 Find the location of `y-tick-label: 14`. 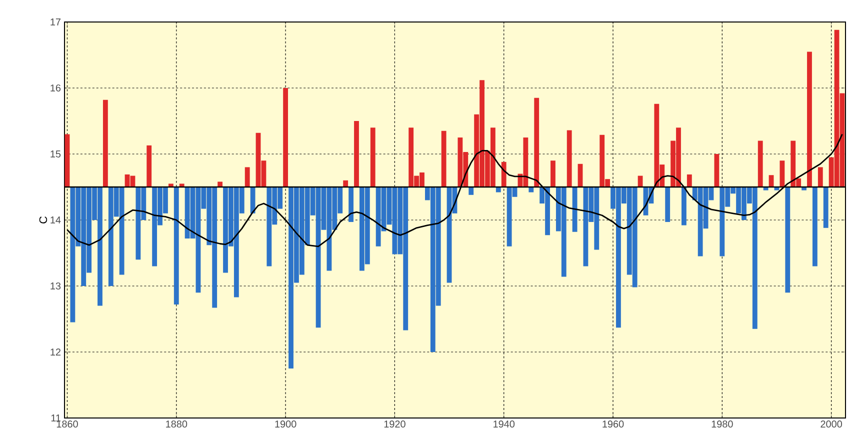

y-tick-label: 14 is located at coordinates (55, 220).